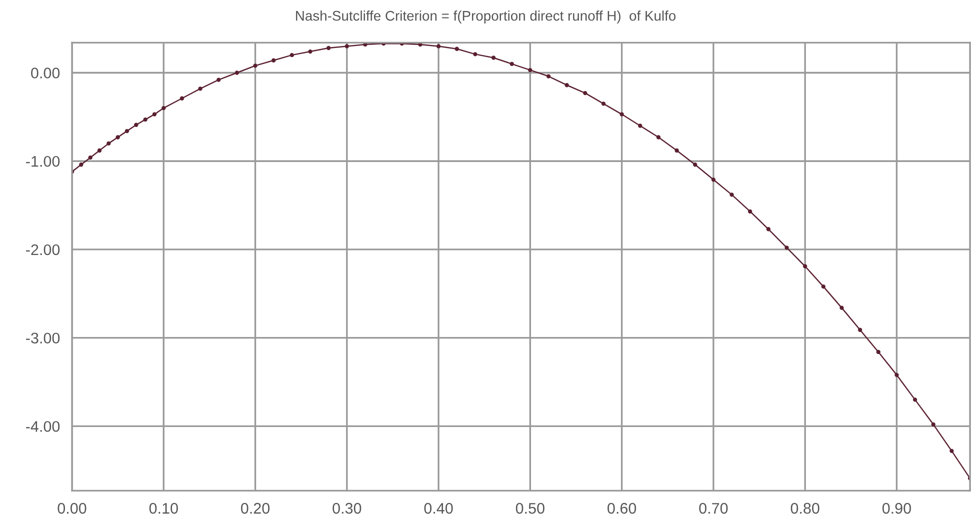  Describe the element at coordinates (486, 17) in the screenshot. I see `chart-title: Nash-Sutcliffe Criterion = f(Proportion direct runoff H) of Kulfo` at that location.